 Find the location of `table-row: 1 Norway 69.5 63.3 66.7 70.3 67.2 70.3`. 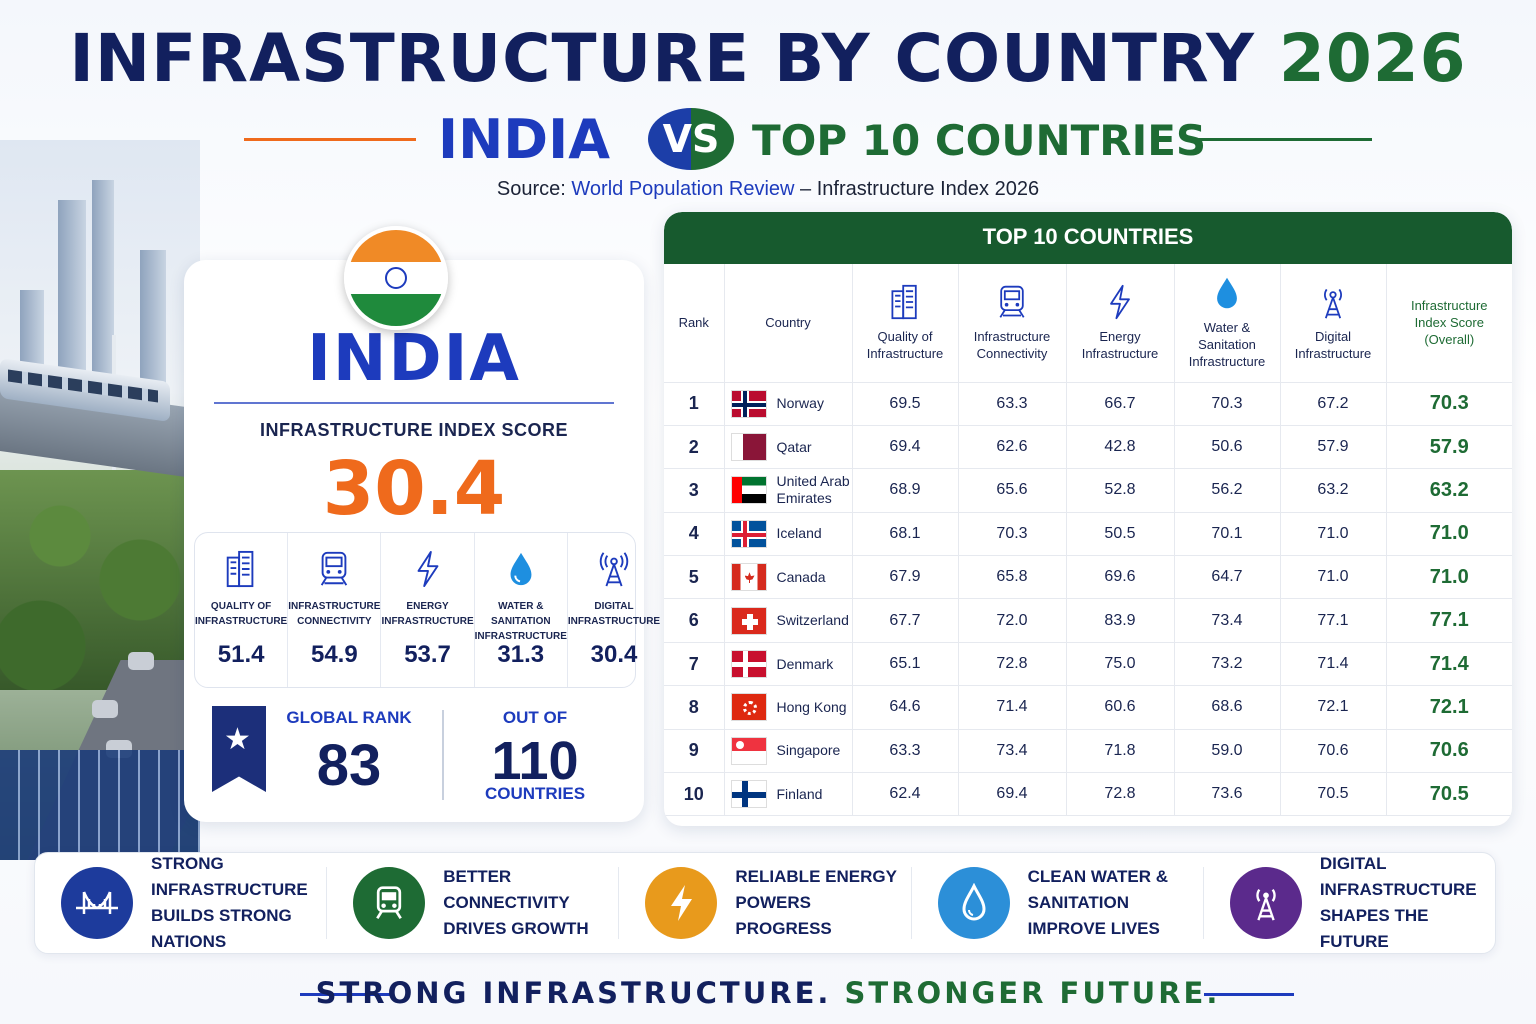

table-row: 1 Norway 69.5 63.3 66.7 70.3 67.2 70.3 is located at coordinates (1088, 404).